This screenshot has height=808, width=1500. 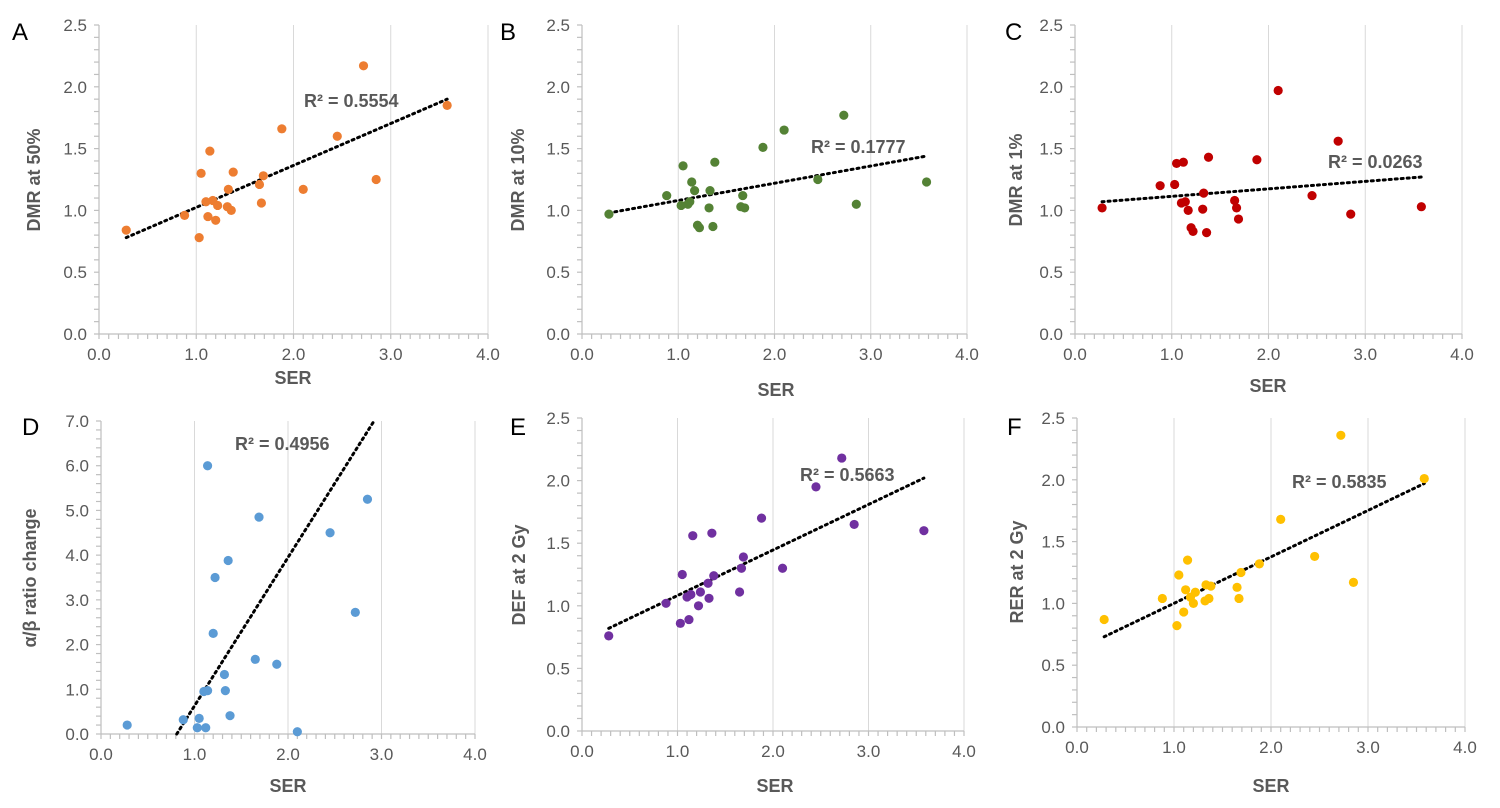 I want to click on y-axis-title: DEF at 2 Gy, so click(x=519, y=574).